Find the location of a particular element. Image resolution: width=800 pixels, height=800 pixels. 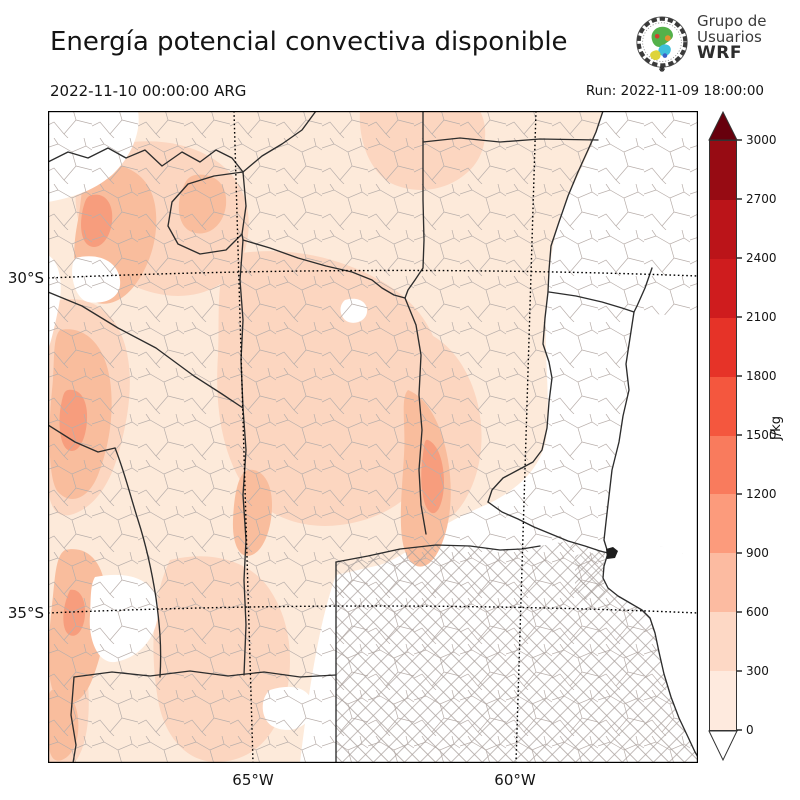

lat-label-30s: 30°S is located at coordinates (25, 278).